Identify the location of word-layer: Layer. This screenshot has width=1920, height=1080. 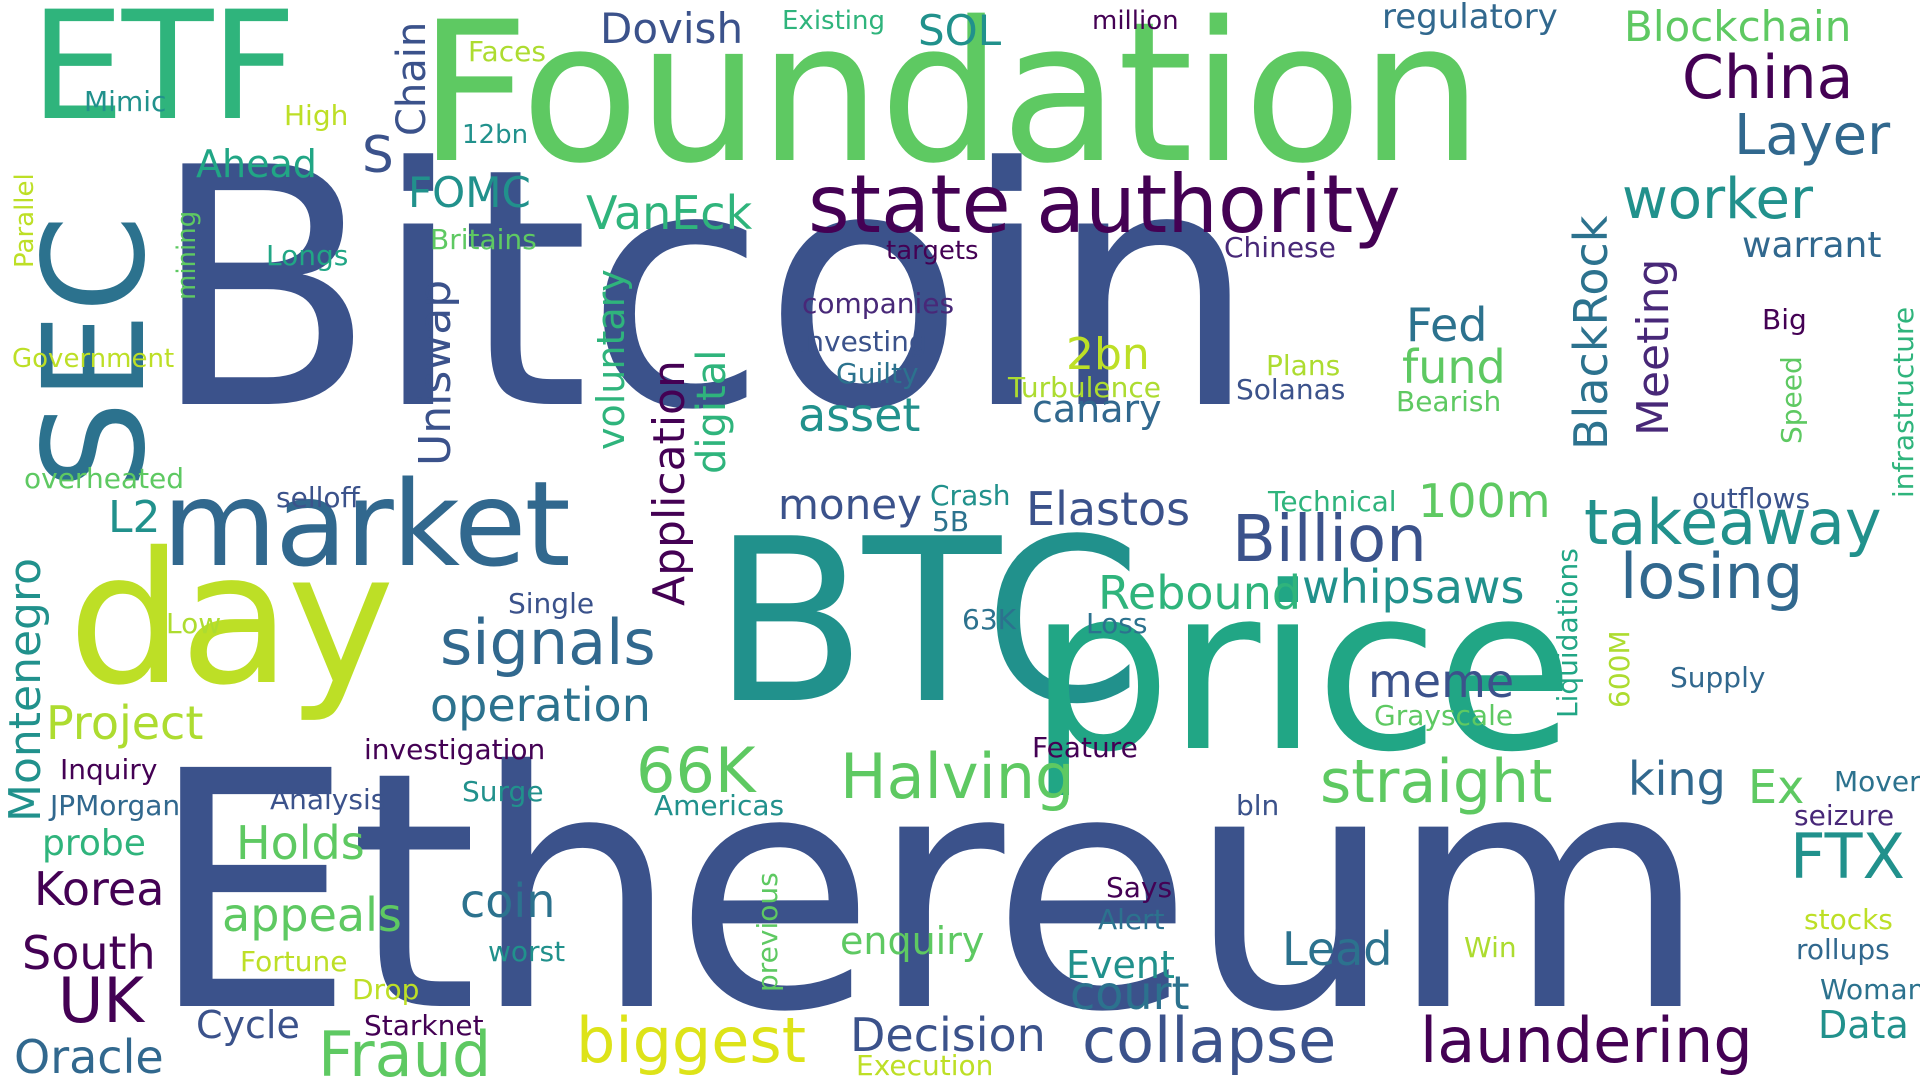
(1812, 135).